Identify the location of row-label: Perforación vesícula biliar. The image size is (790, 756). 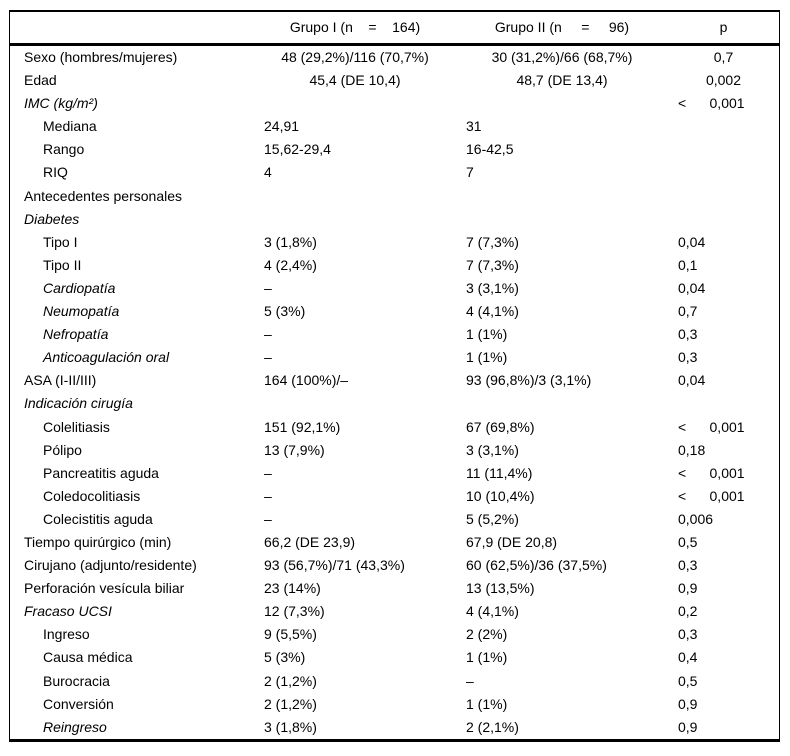
(104, 588).